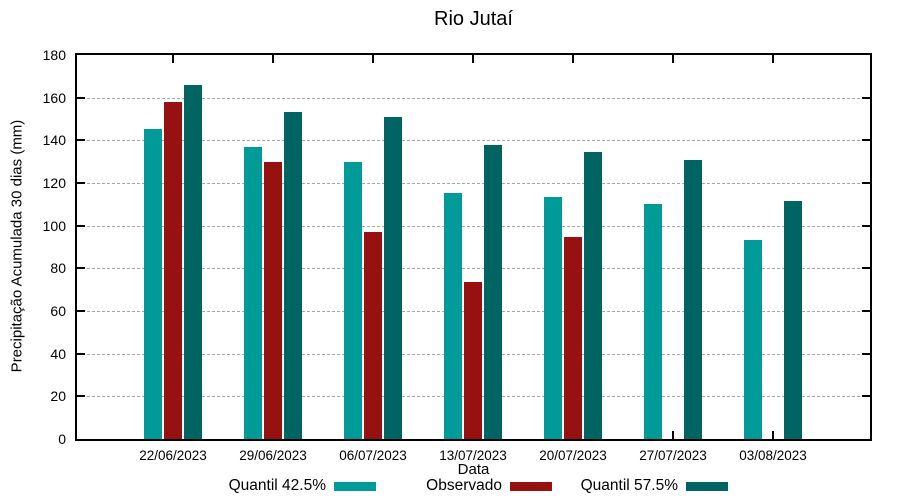 The width and height of the screenshot is (900, 500). What do you see at coordinates (473, 469) in the screenshot?
I see `x-axis-label: Data` at bounding box center [473, 469].